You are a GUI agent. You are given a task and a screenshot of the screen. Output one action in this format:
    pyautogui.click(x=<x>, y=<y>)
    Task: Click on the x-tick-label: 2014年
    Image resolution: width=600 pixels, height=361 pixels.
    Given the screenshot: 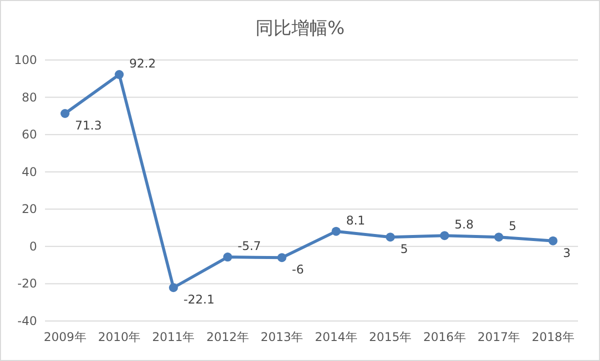 What is the action you would take?
    pyautogui.click(x=336, y=337)
    